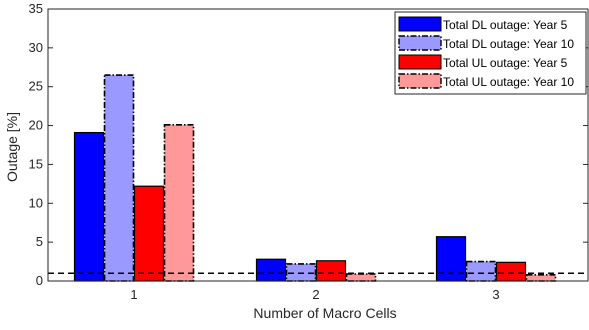 Image resolution: width=589 pixels, height=330 pixels. What do you see at coordinates (324, 313) in the screenshot?
I see `x-axis-label: Number of Macro Cells` at bounding box center [324, 313].